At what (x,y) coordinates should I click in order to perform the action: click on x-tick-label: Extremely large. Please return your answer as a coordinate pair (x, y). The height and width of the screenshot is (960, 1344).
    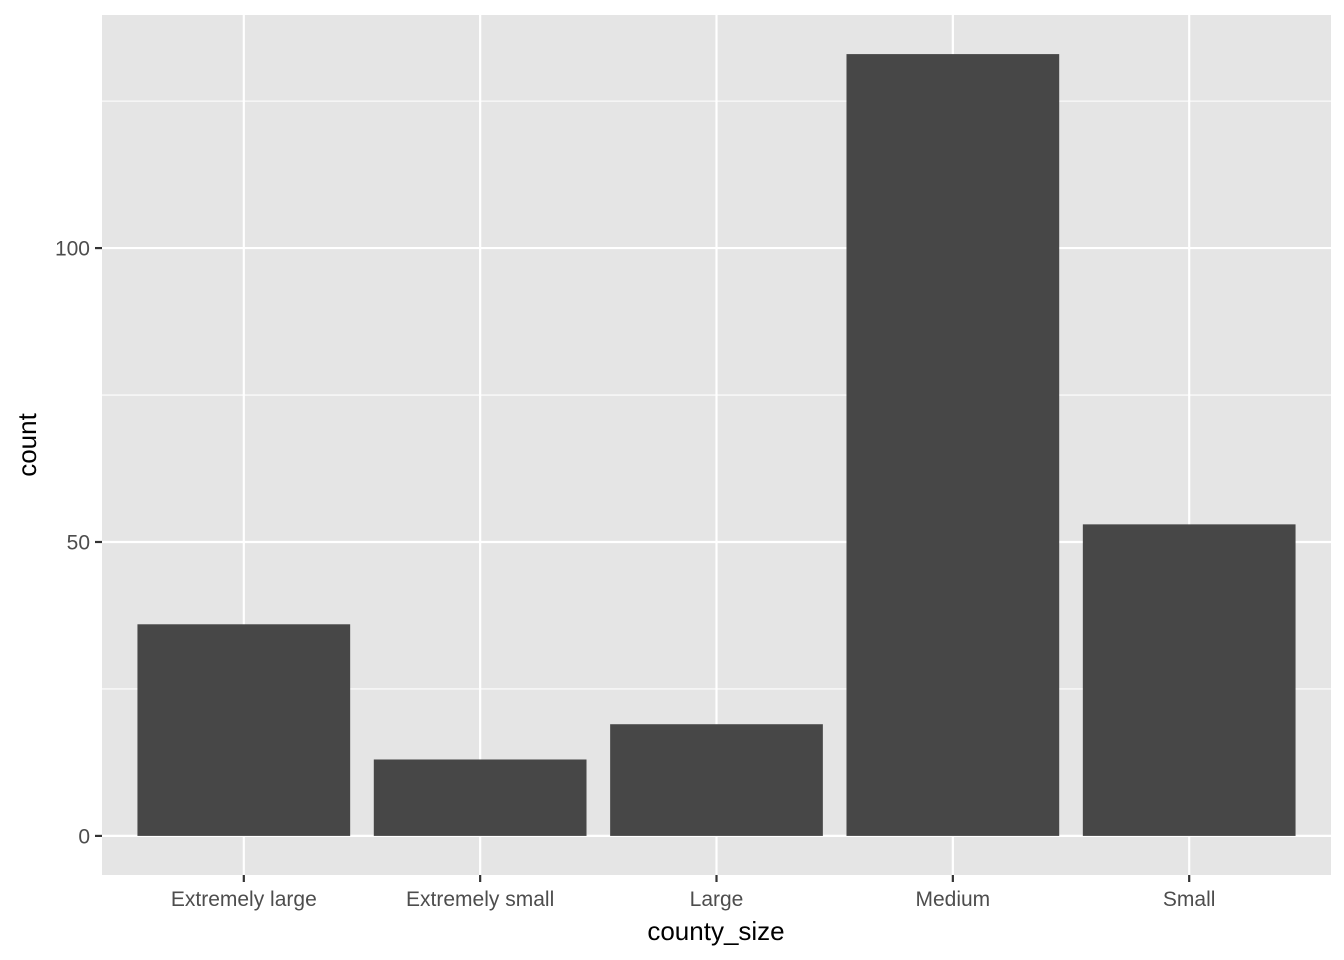
    Looking at the image, I should click on (244, 899).